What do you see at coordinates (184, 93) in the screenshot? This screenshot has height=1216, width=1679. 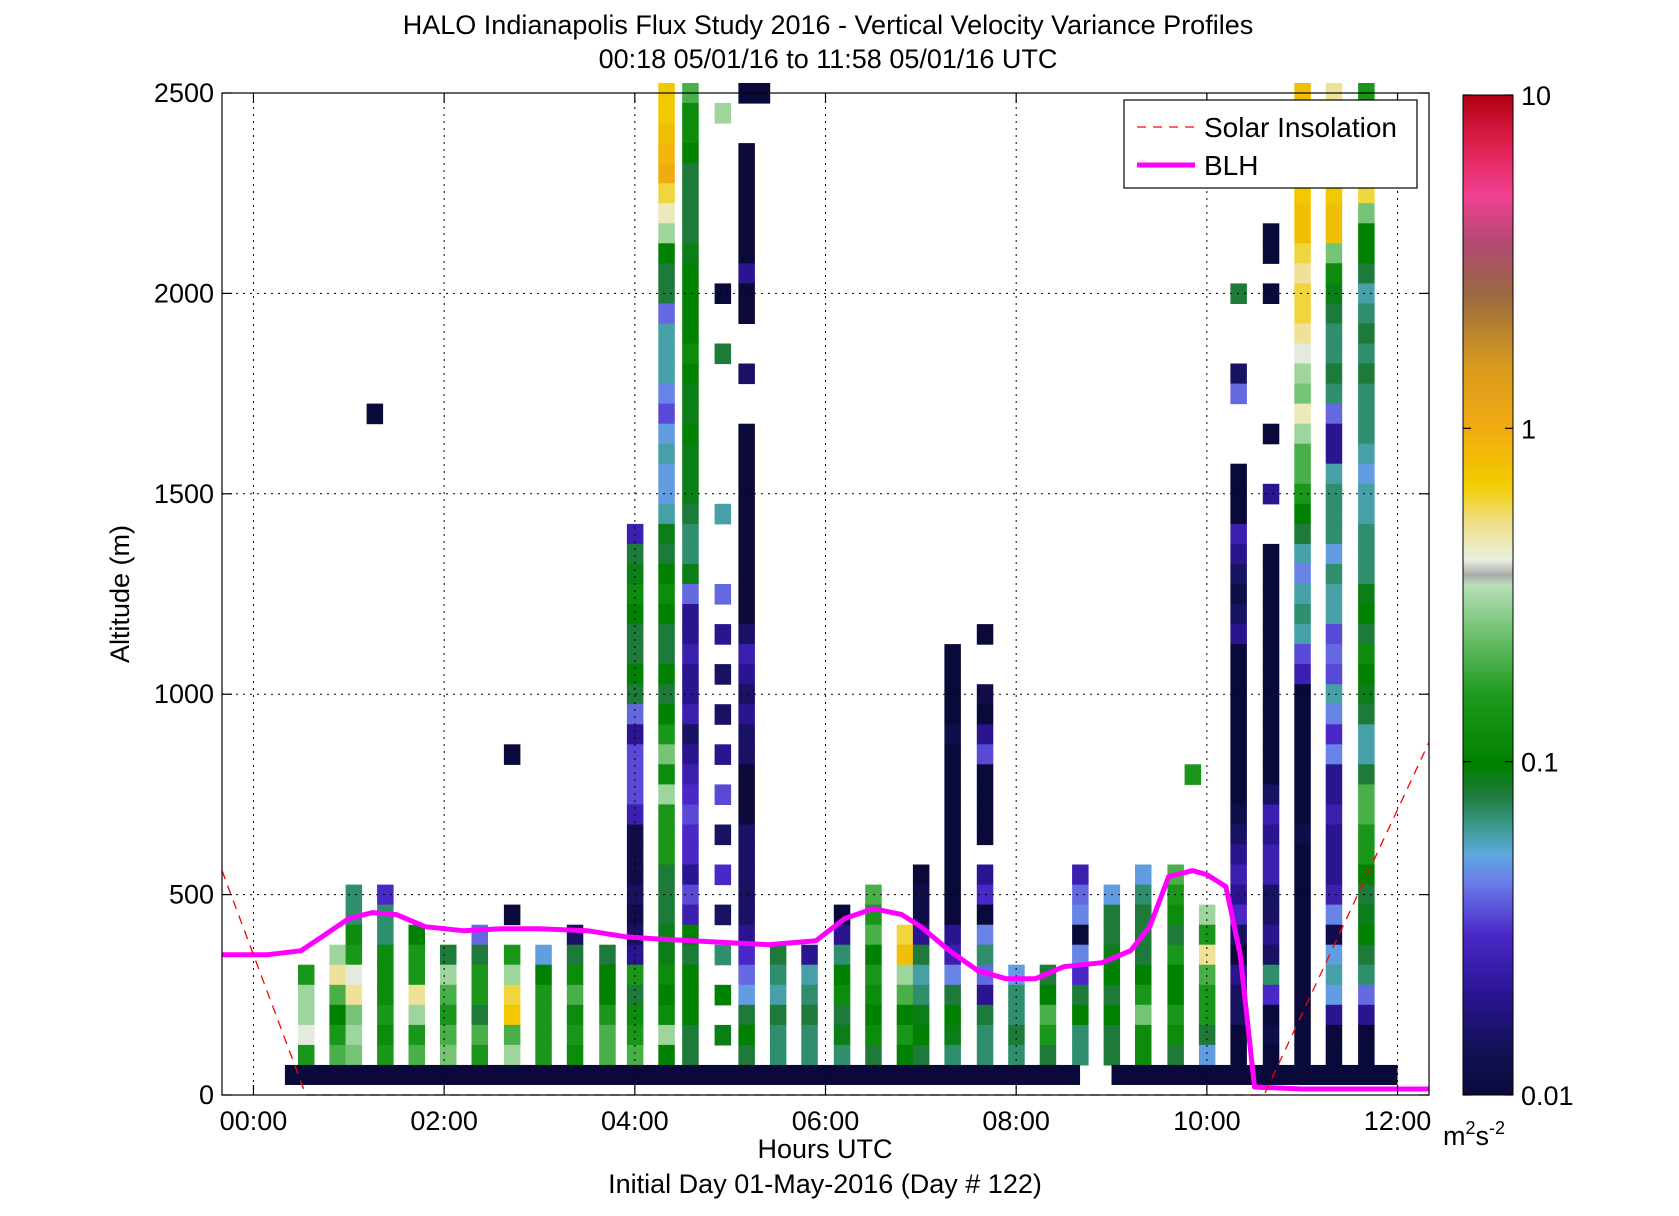 I see `y-tick-label: 2500` at bounding box center [184, 93].